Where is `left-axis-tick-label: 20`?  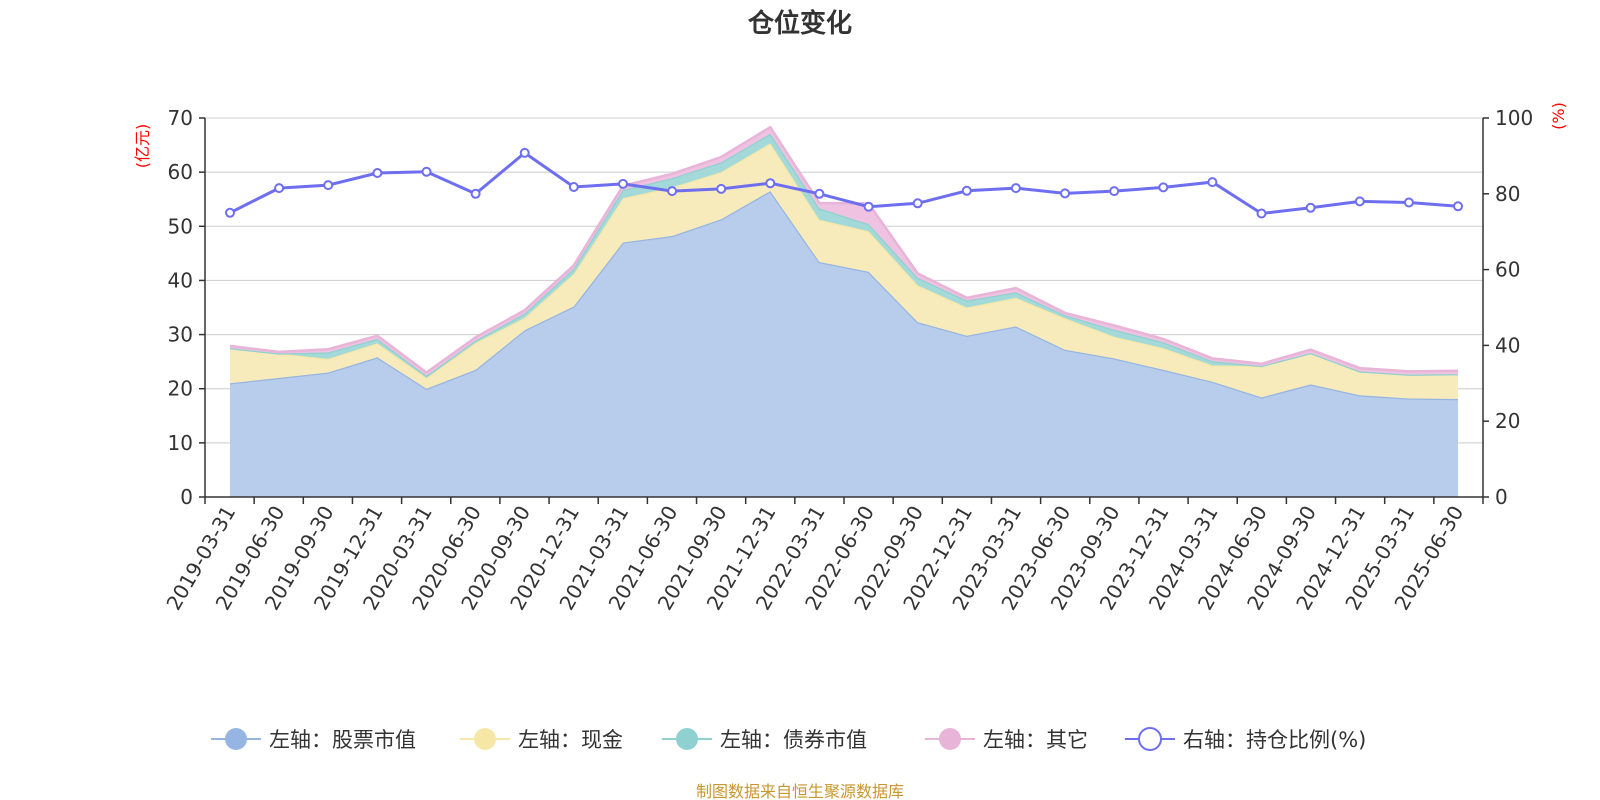
left-axis-tick-label: 20 is located at coordinates (180, 389).